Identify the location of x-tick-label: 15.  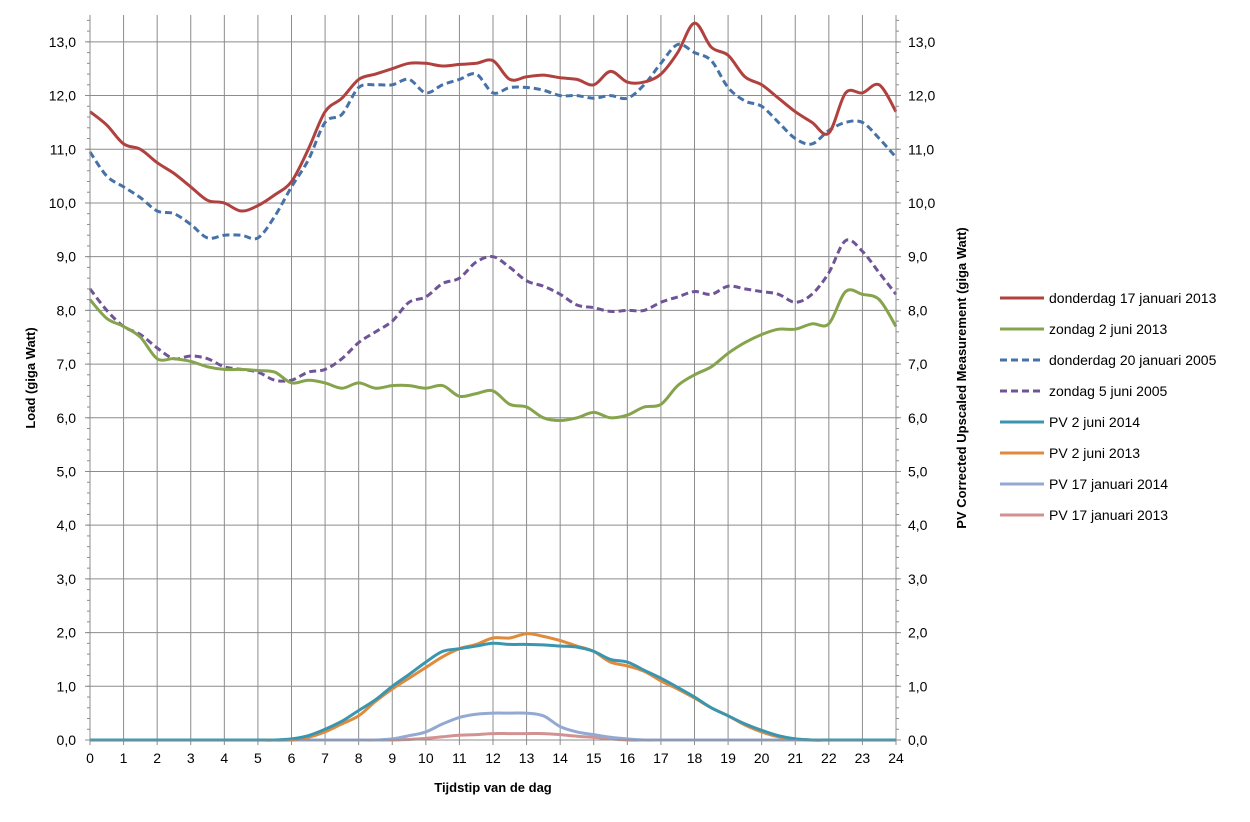
(594, 758).